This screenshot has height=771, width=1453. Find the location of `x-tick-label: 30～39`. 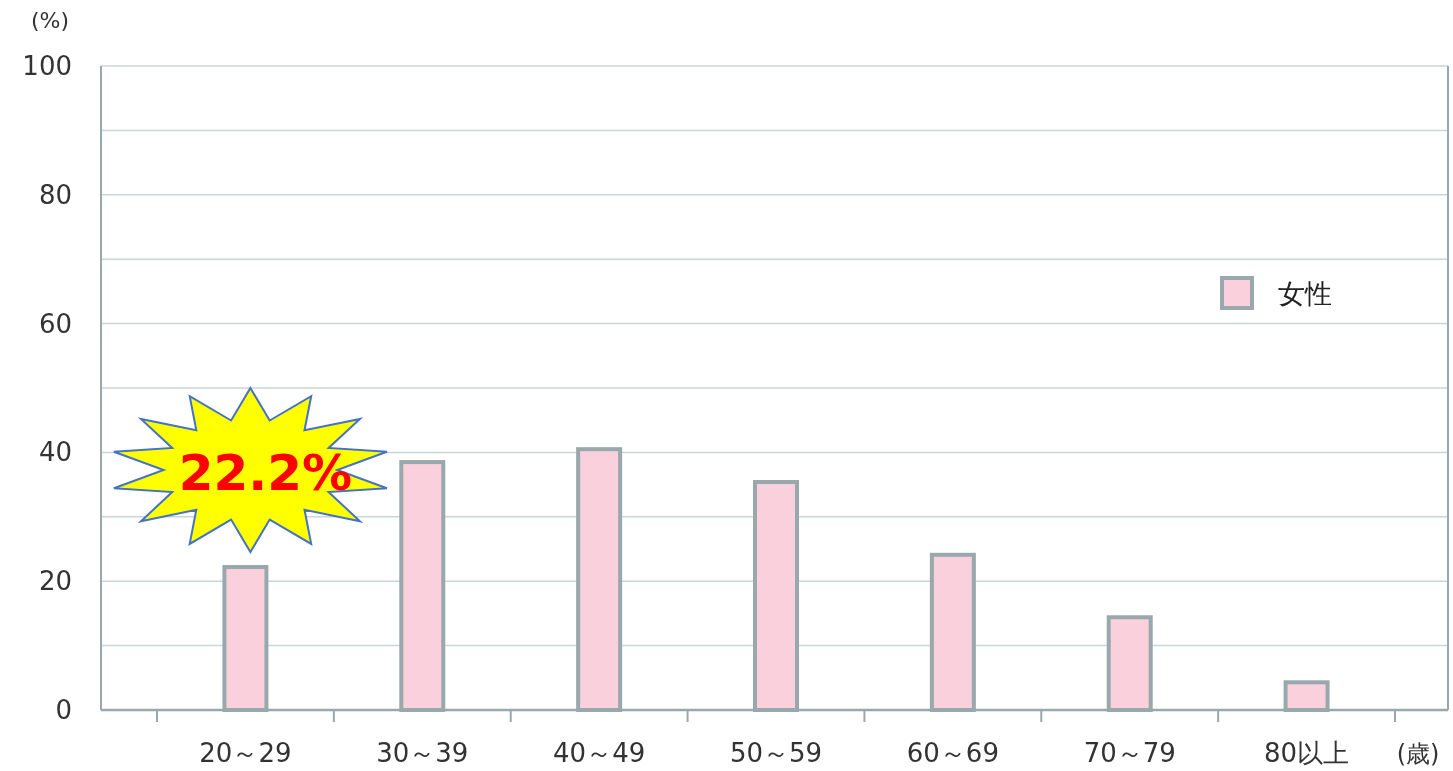

x-tick-label: 30～39 is located at coordinates (422, 753).